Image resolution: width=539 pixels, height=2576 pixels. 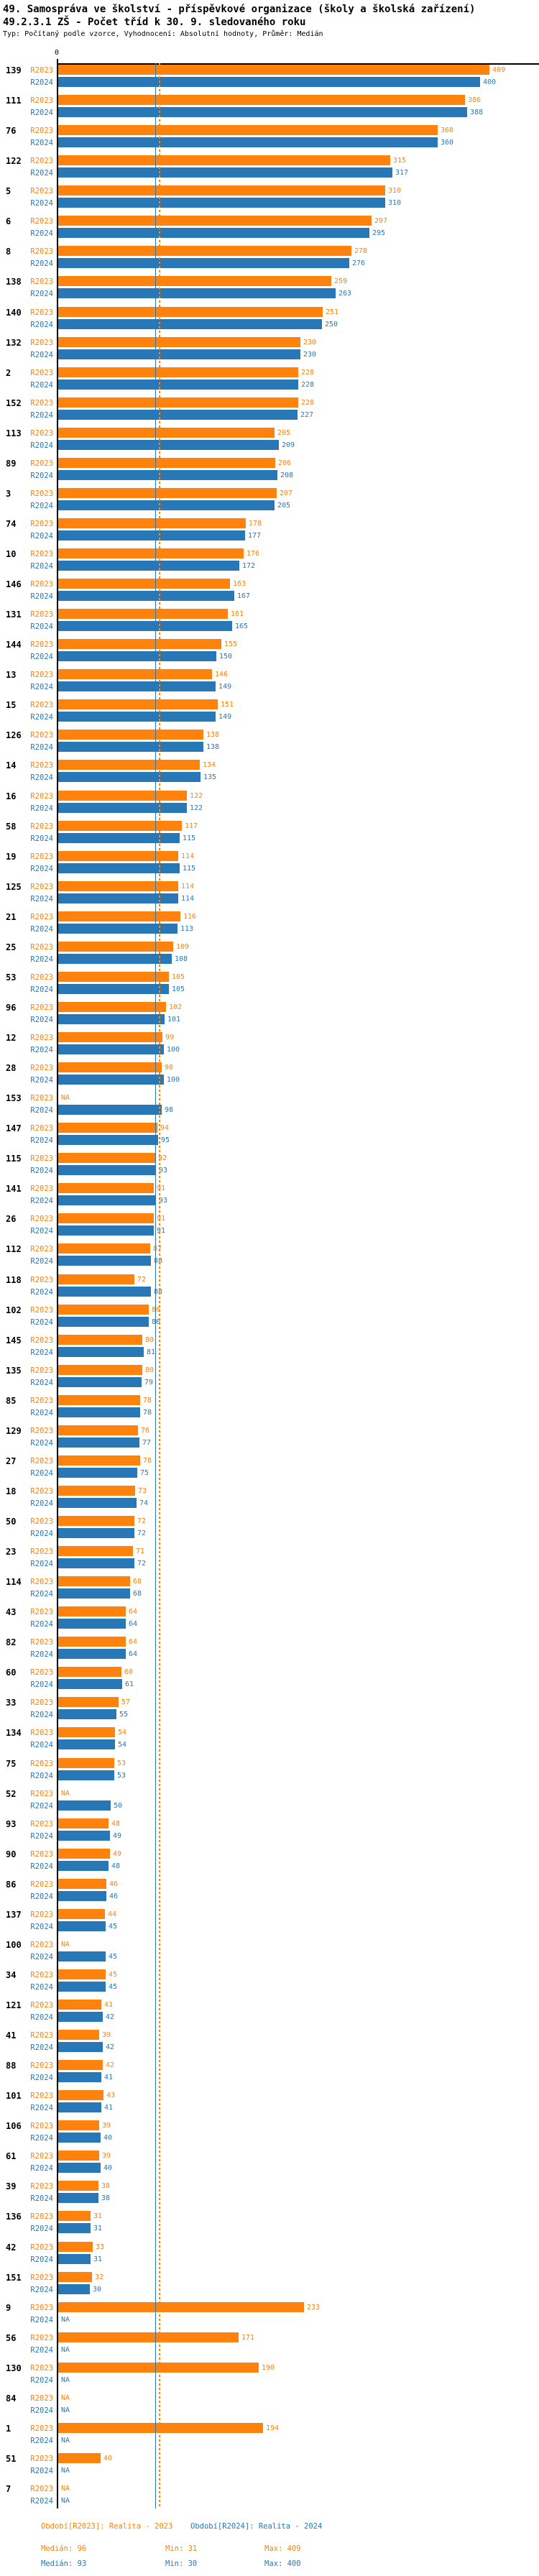 I want to click on bar-value-r2024: 95, so click(x=165, y=1140).